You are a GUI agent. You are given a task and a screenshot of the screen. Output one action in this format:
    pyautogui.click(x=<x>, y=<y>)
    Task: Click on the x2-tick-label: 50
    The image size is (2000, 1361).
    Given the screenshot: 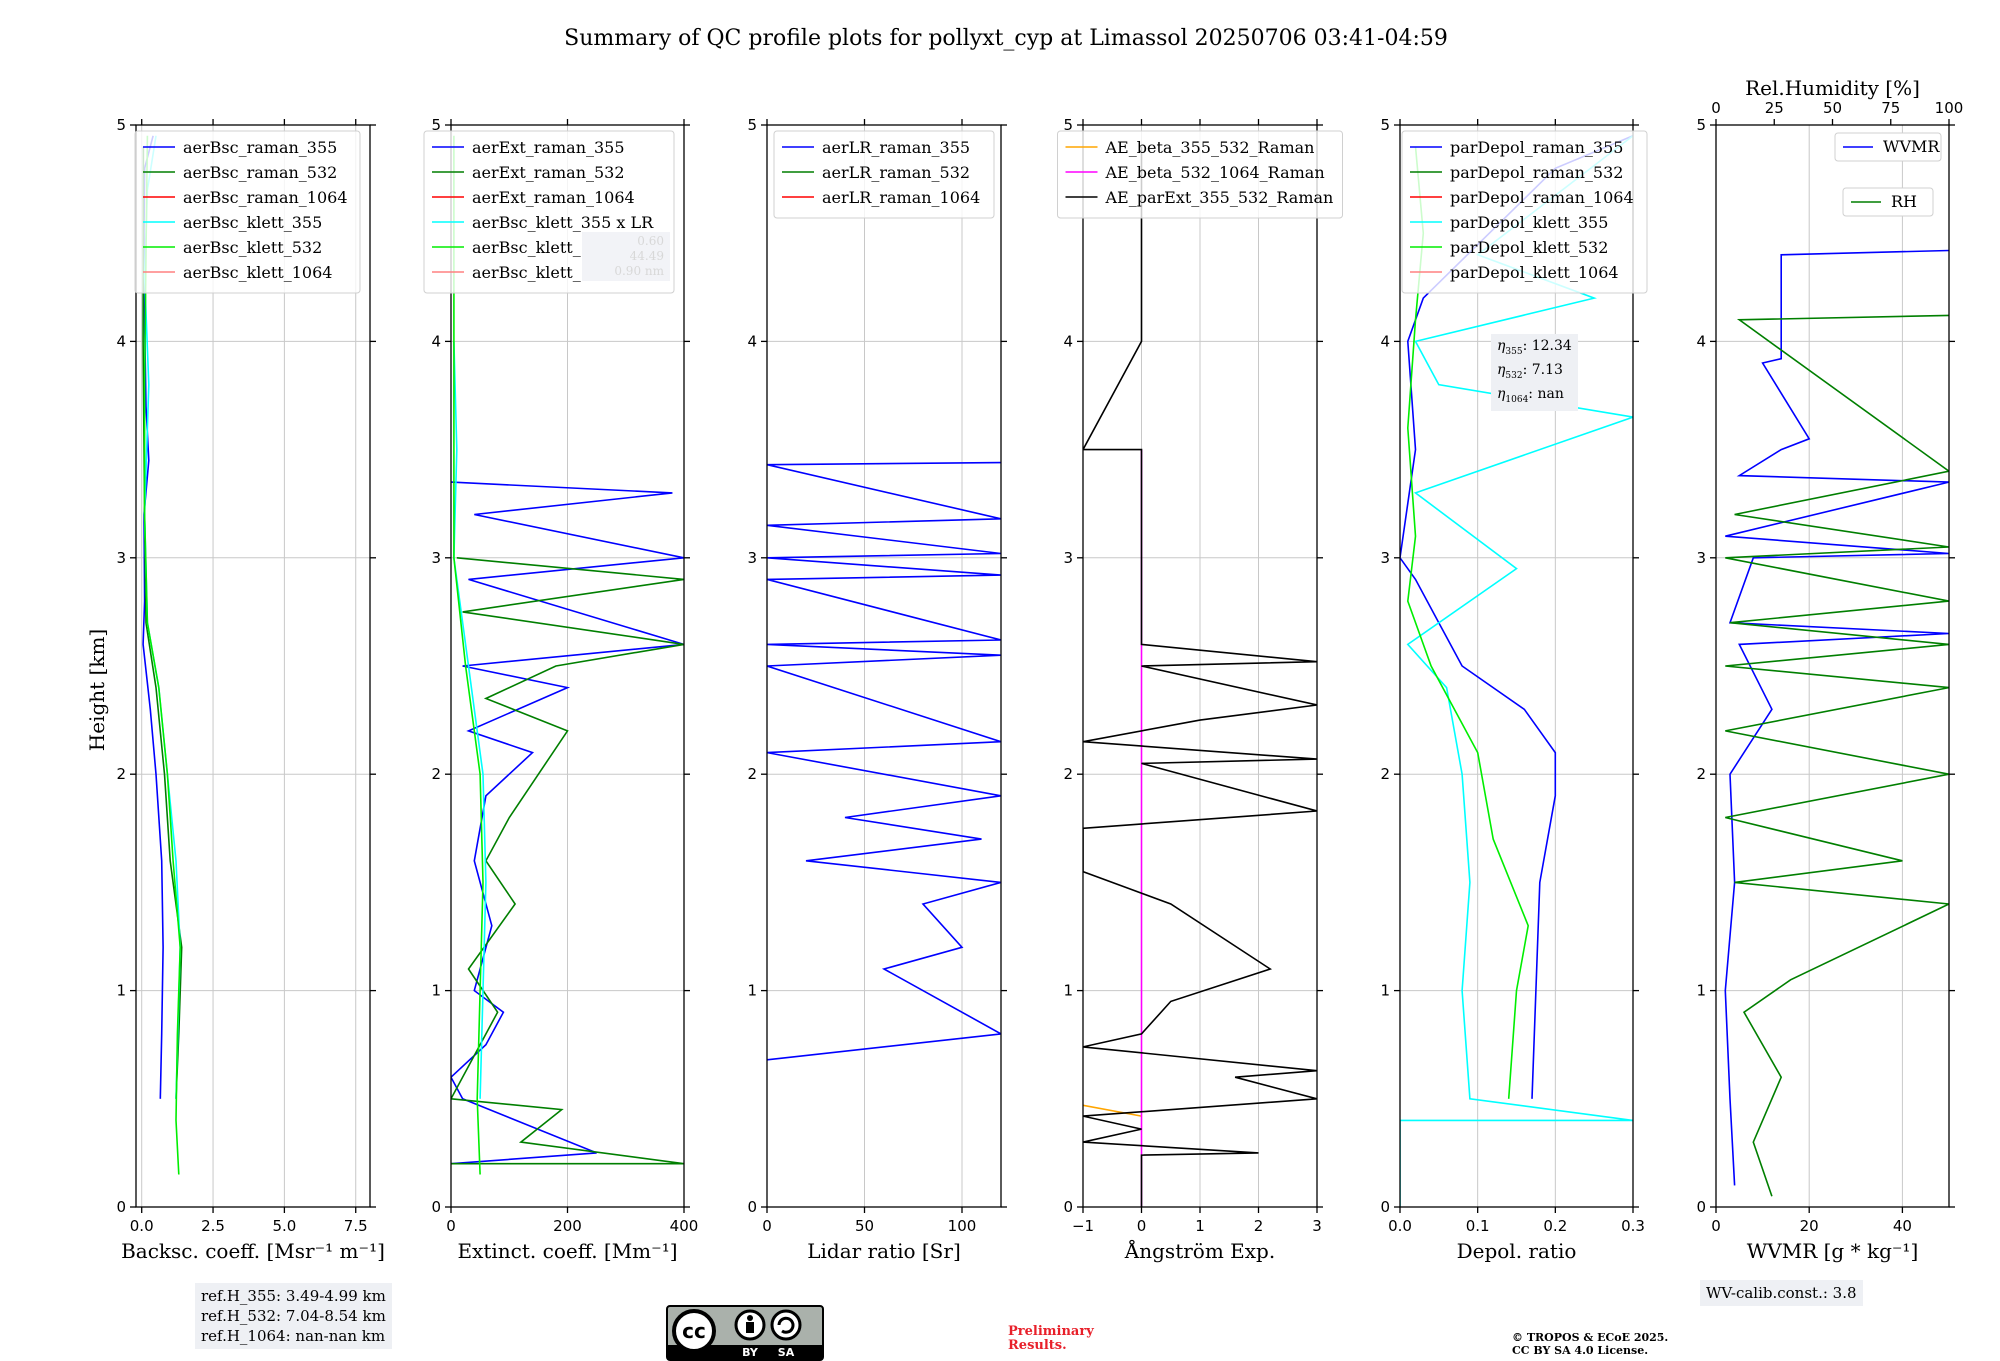 What is the action you would take?
    pyautogui.click(x=1832, y=108)
    